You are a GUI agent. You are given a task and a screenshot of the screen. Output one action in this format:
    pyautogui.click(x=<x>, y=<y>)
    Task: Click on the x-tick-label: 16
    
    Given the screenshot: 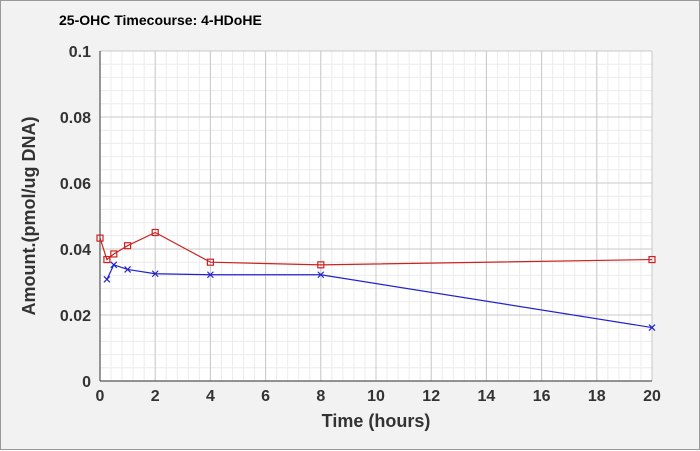 What is the action you would take?
    pyautogui.click(x=542, y=396)
    